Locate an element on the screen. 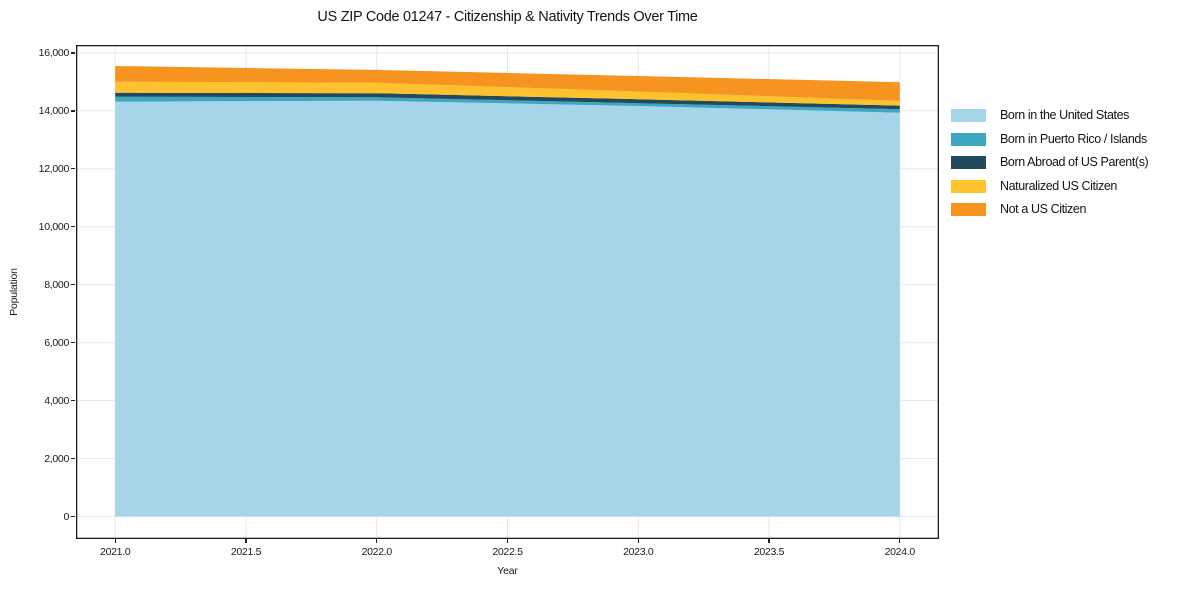  x-tick-label: 2021.5 is located at coordinates (246, 552).